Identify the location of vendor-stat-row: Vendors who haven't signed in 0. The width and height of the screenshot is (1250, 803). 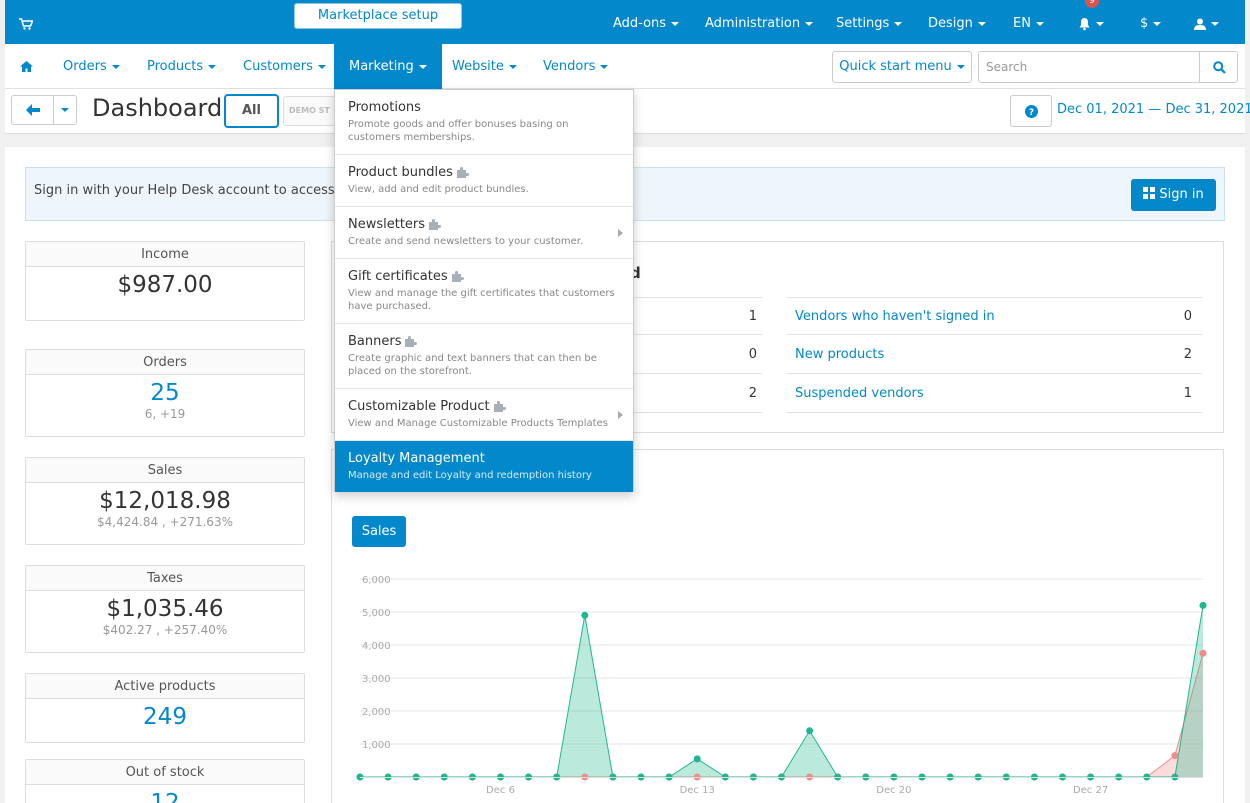
(994, 316).